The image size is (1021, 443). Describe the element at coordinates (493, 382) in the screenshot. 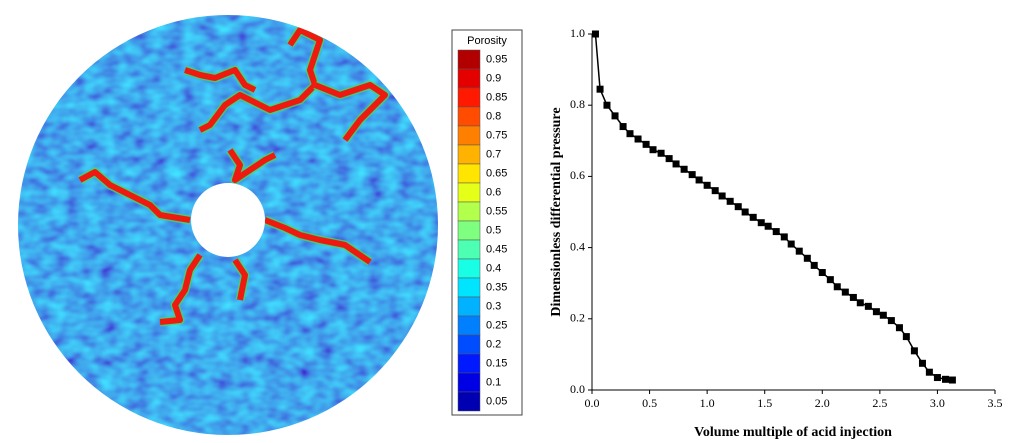

I see `colorbar-label: 0.1` at that location.